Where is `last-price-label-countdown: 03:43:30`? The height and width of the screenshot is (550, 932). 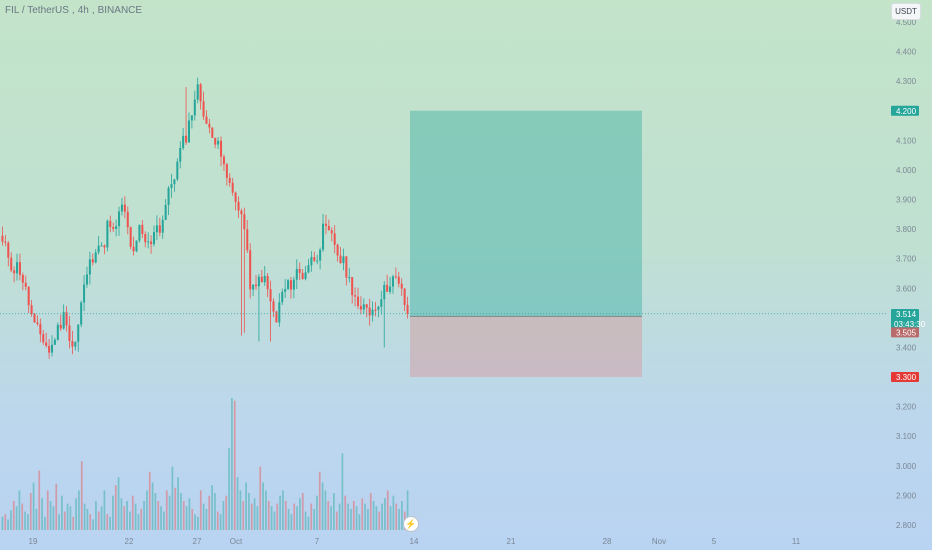
last-price-label-countdown: 03:43:30 is located at coordinates (910, 324).